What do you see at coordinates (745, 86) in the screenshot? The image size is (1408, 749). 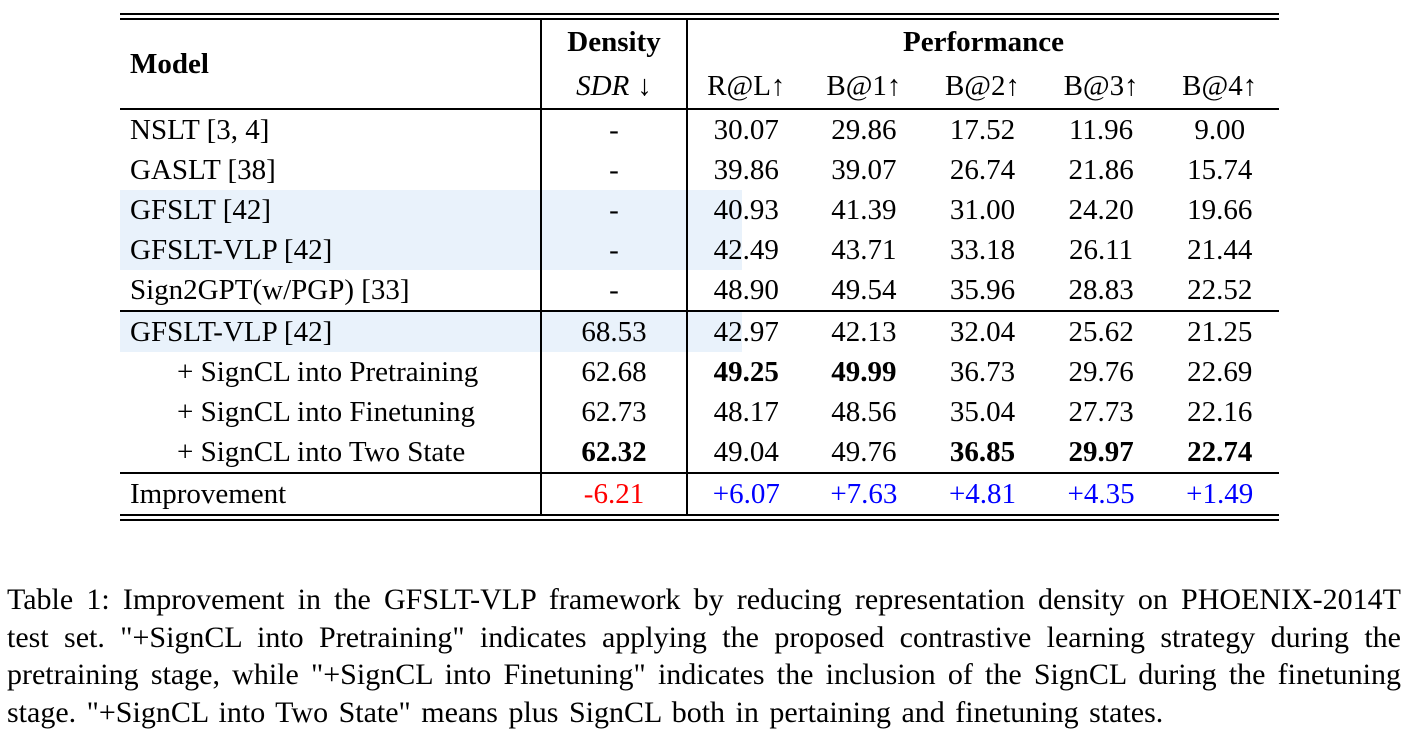 I see `col-header-rl: R@L↑` at bounding box center [745, 86].